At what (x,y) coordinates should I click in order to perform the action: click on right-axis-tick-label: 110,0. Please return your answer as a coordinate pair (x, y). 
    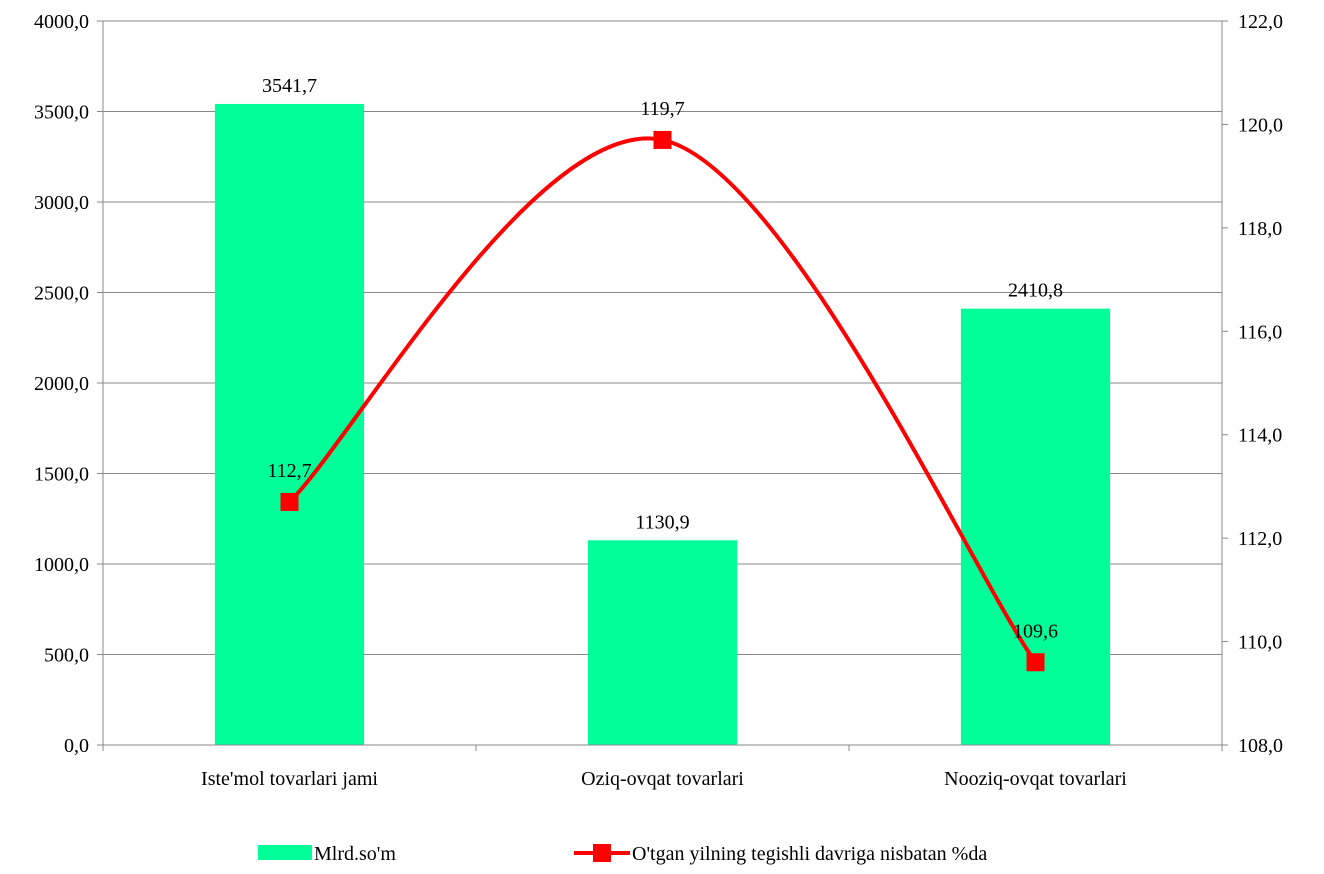
    Looking at the image, I should click on (1260, 643).